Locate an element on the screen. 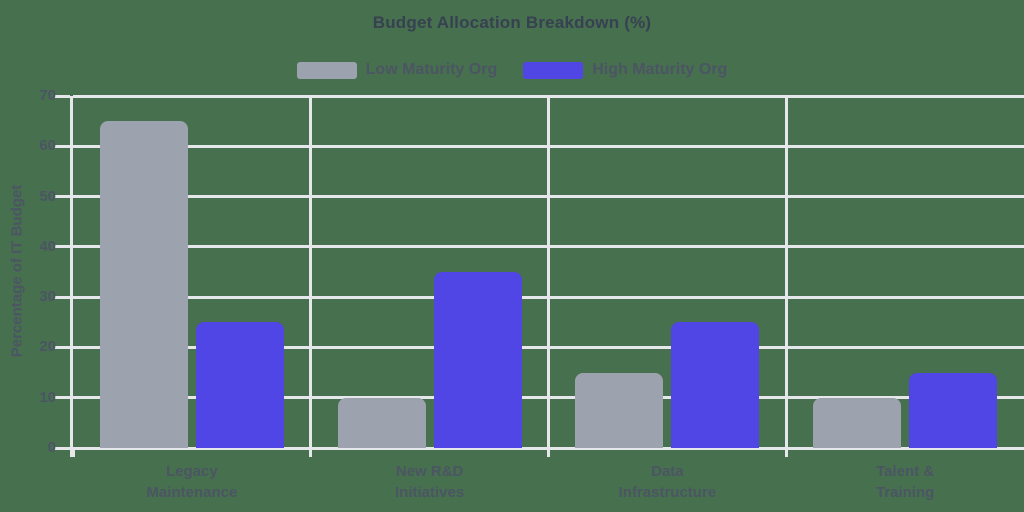  x-axis-label: Talent & Training is located at coordinates (905, 482).